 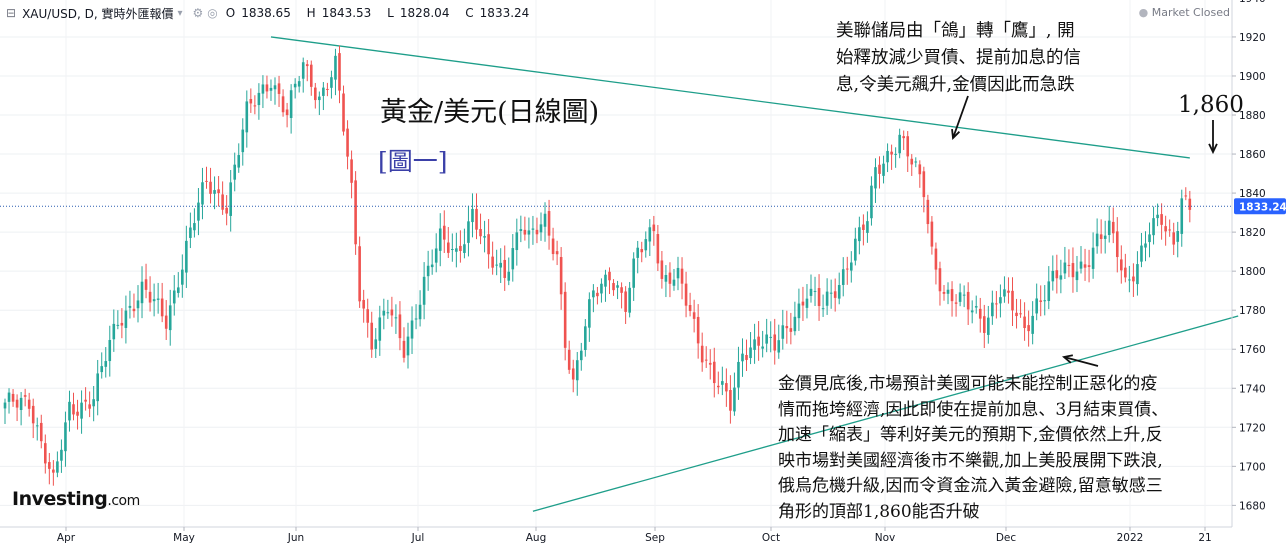 What do you see at coordinates (970, 486) in the screenshot?
I see `bottom-note-line: 俄烏危機升級,因而令資金流入黃金避險,留意敏感三` at bounding box center [970, 486].